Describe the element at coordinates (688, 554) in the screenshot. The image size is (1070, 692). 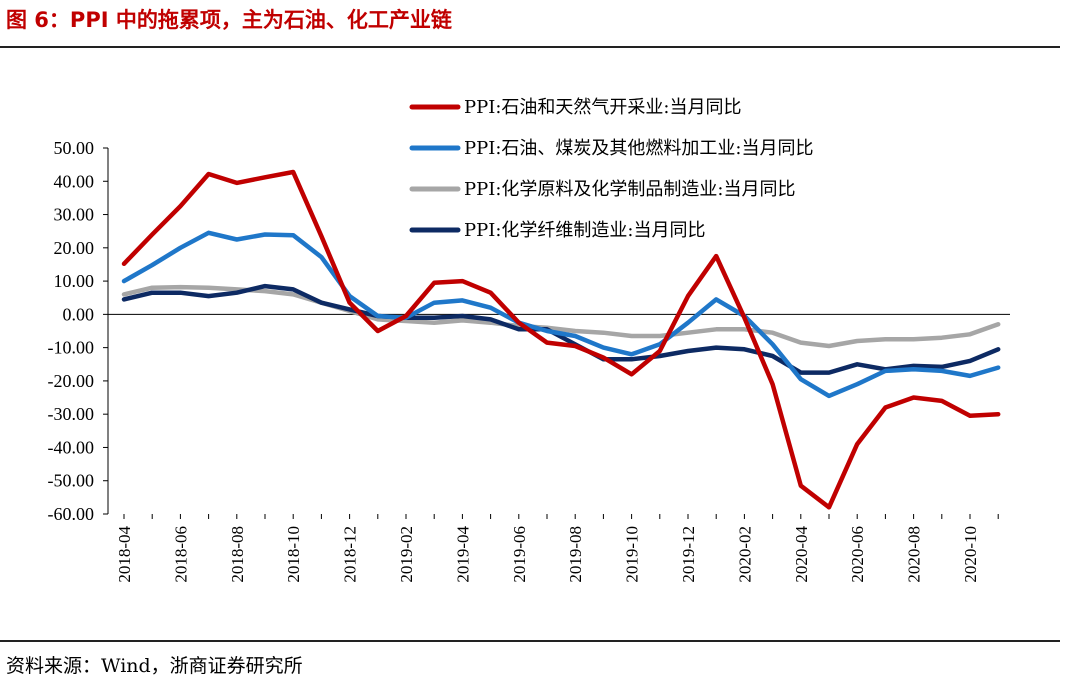
I see `x-tick-label: 2019-12` at that location.